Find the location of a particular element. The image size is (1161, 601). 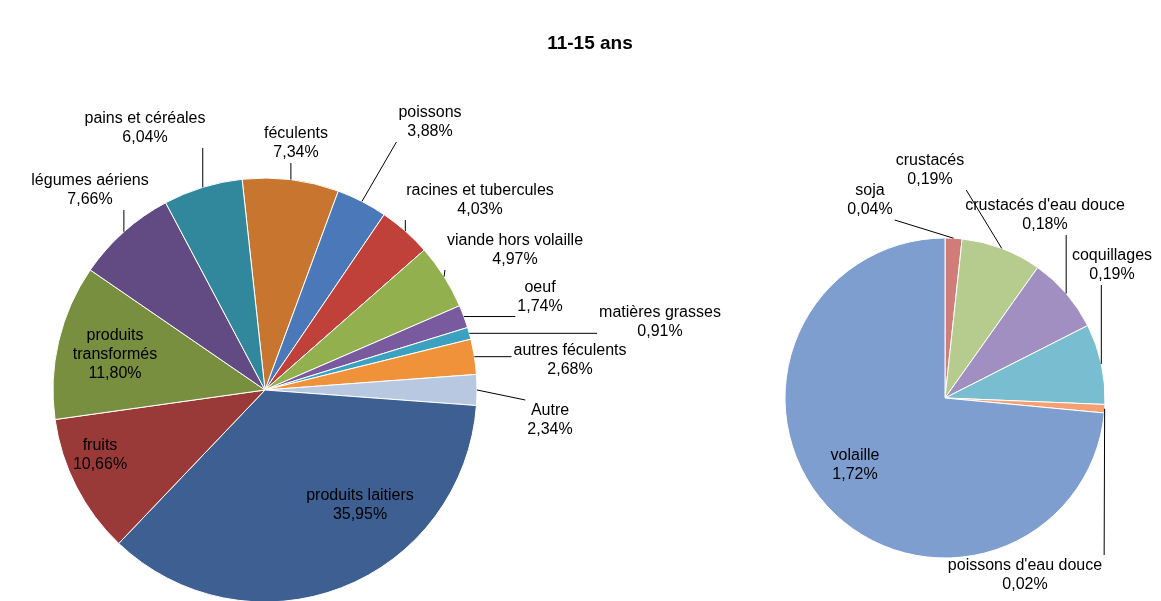

slice-label: oeuf is located at coordinates (540, 286).